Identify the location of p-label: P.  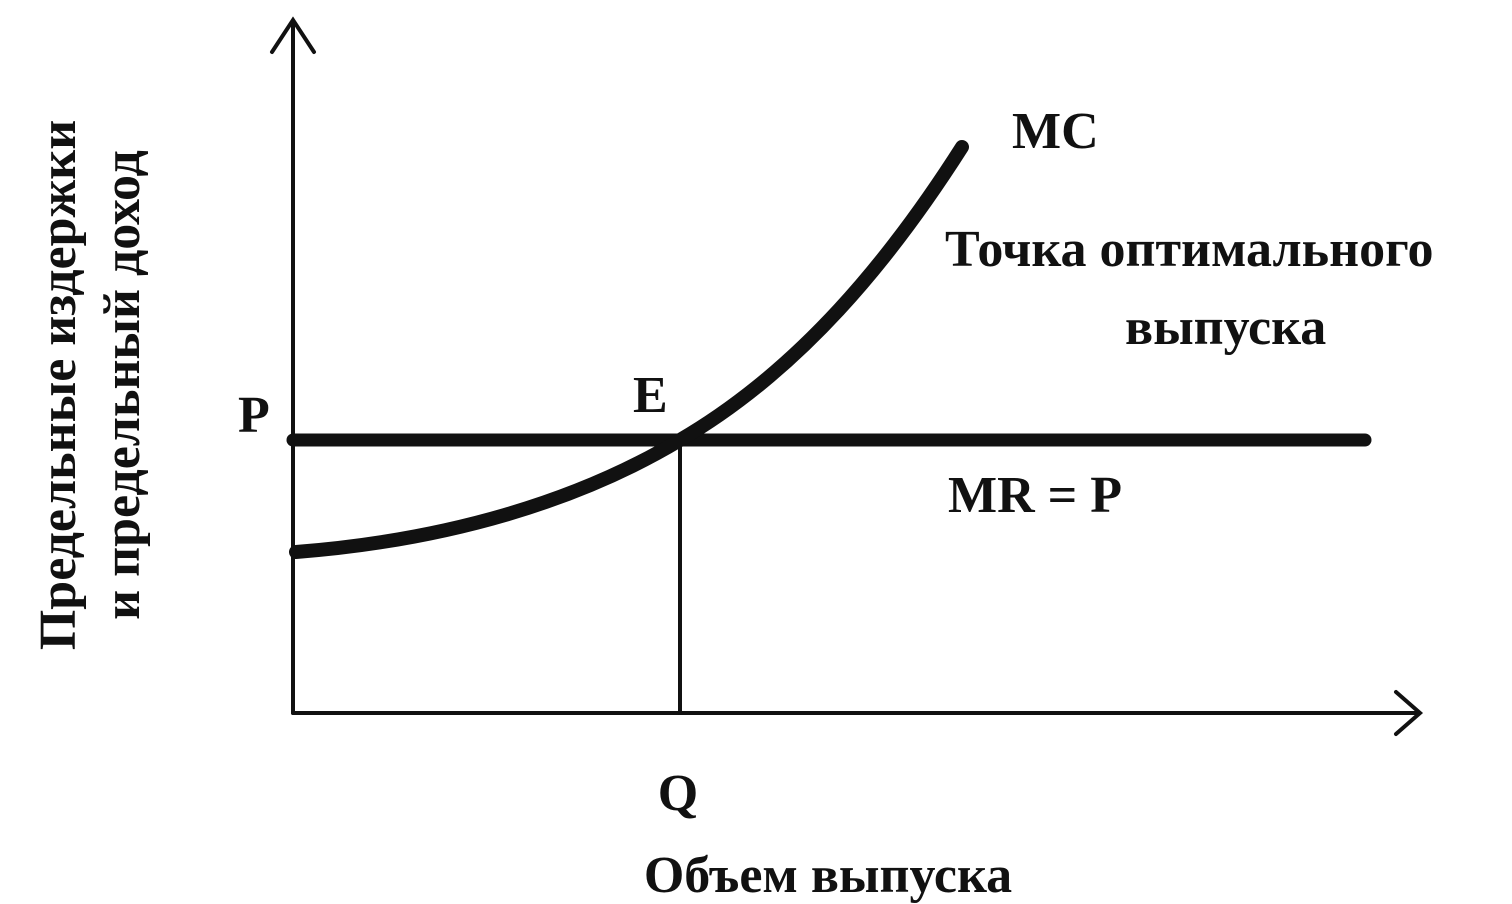
(254, 415).